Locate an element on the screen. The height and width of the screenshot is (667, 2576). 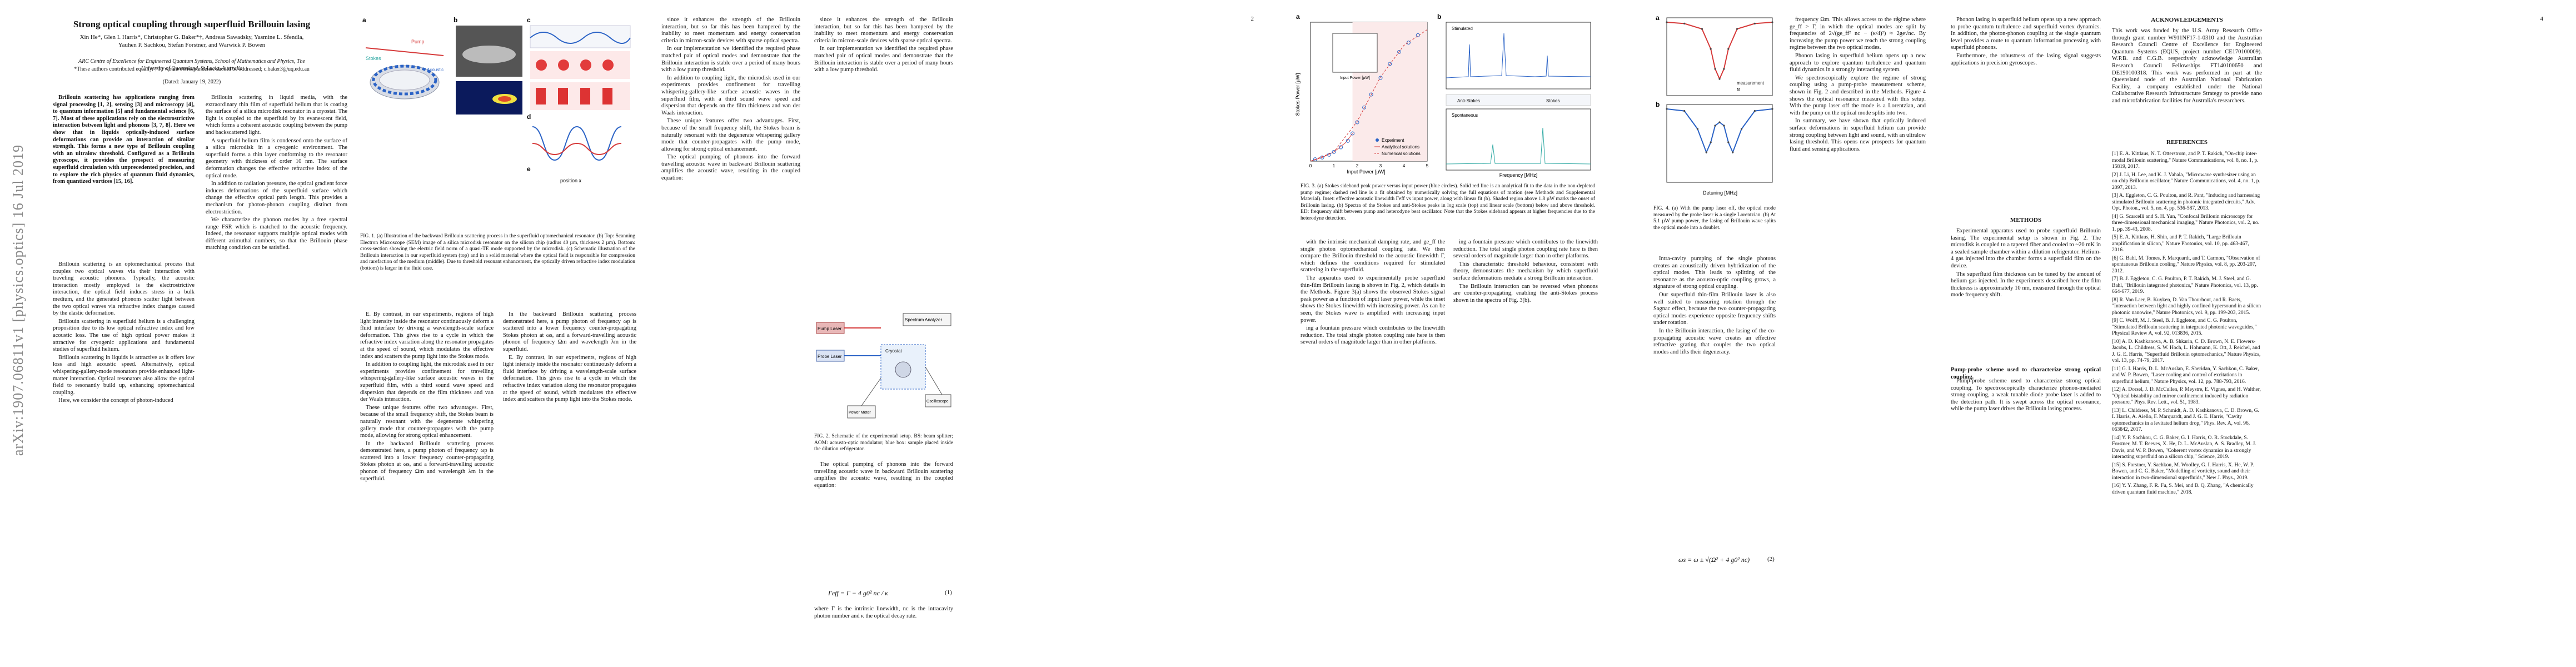
oscilloscope-box is located at coordinates (938, 400).